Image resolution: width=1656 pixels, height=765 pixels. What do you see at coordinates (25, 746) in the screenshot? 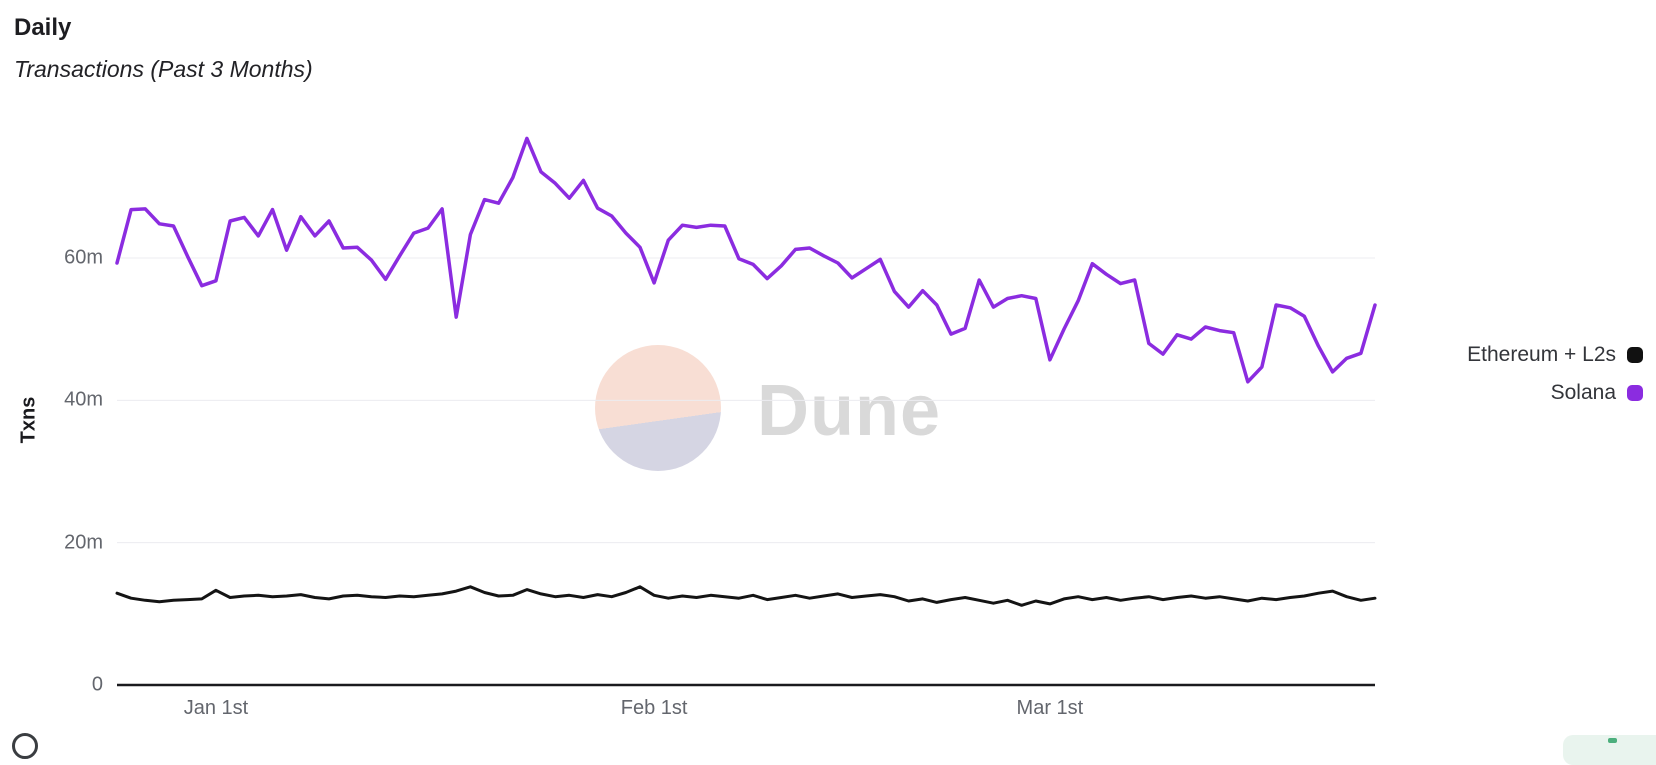
I see `cut-off-logo-circle` at bounding box center [25, 746].